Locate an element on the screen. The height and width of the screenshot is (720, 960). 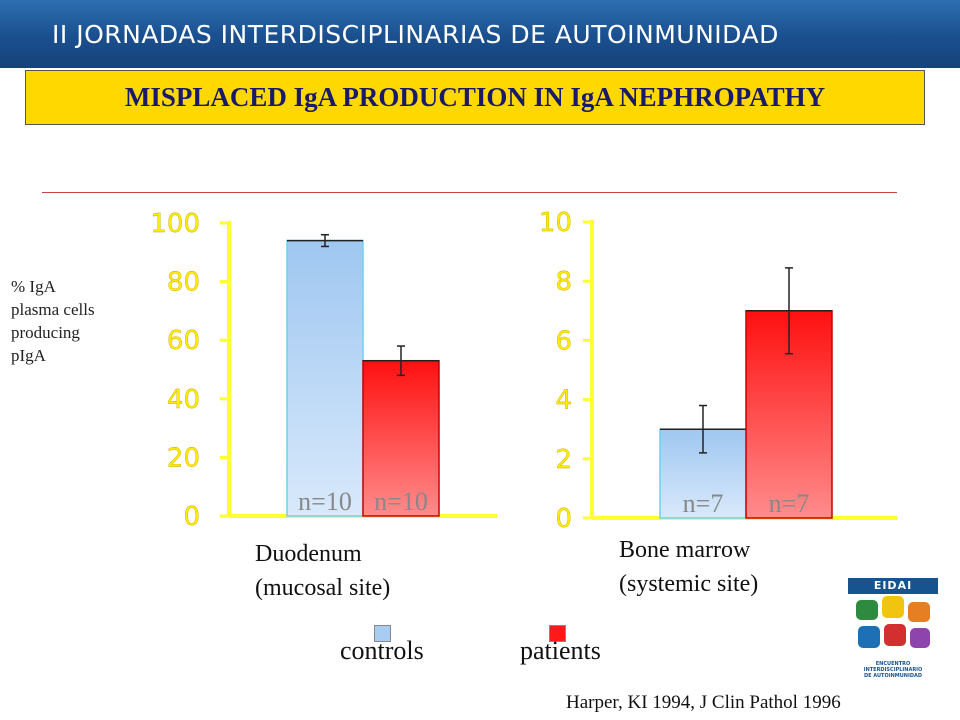
category-label-bone-marrow: Bone marrow (systemic site) is located at coordinates (688, 567).